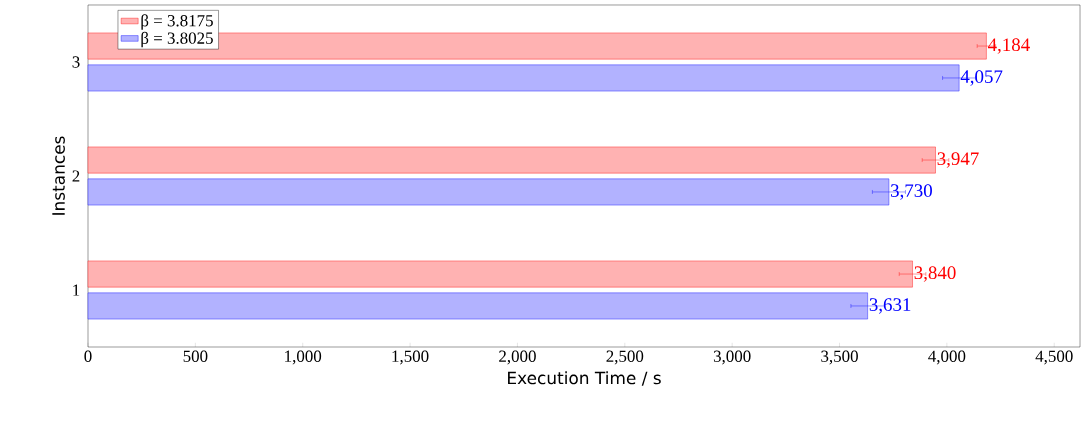 The height and width of the screenshot is (430, 1087). Describe the element at coordinates (76, 176) in the screenshot. I see `y-tick-label: 2` at that location.